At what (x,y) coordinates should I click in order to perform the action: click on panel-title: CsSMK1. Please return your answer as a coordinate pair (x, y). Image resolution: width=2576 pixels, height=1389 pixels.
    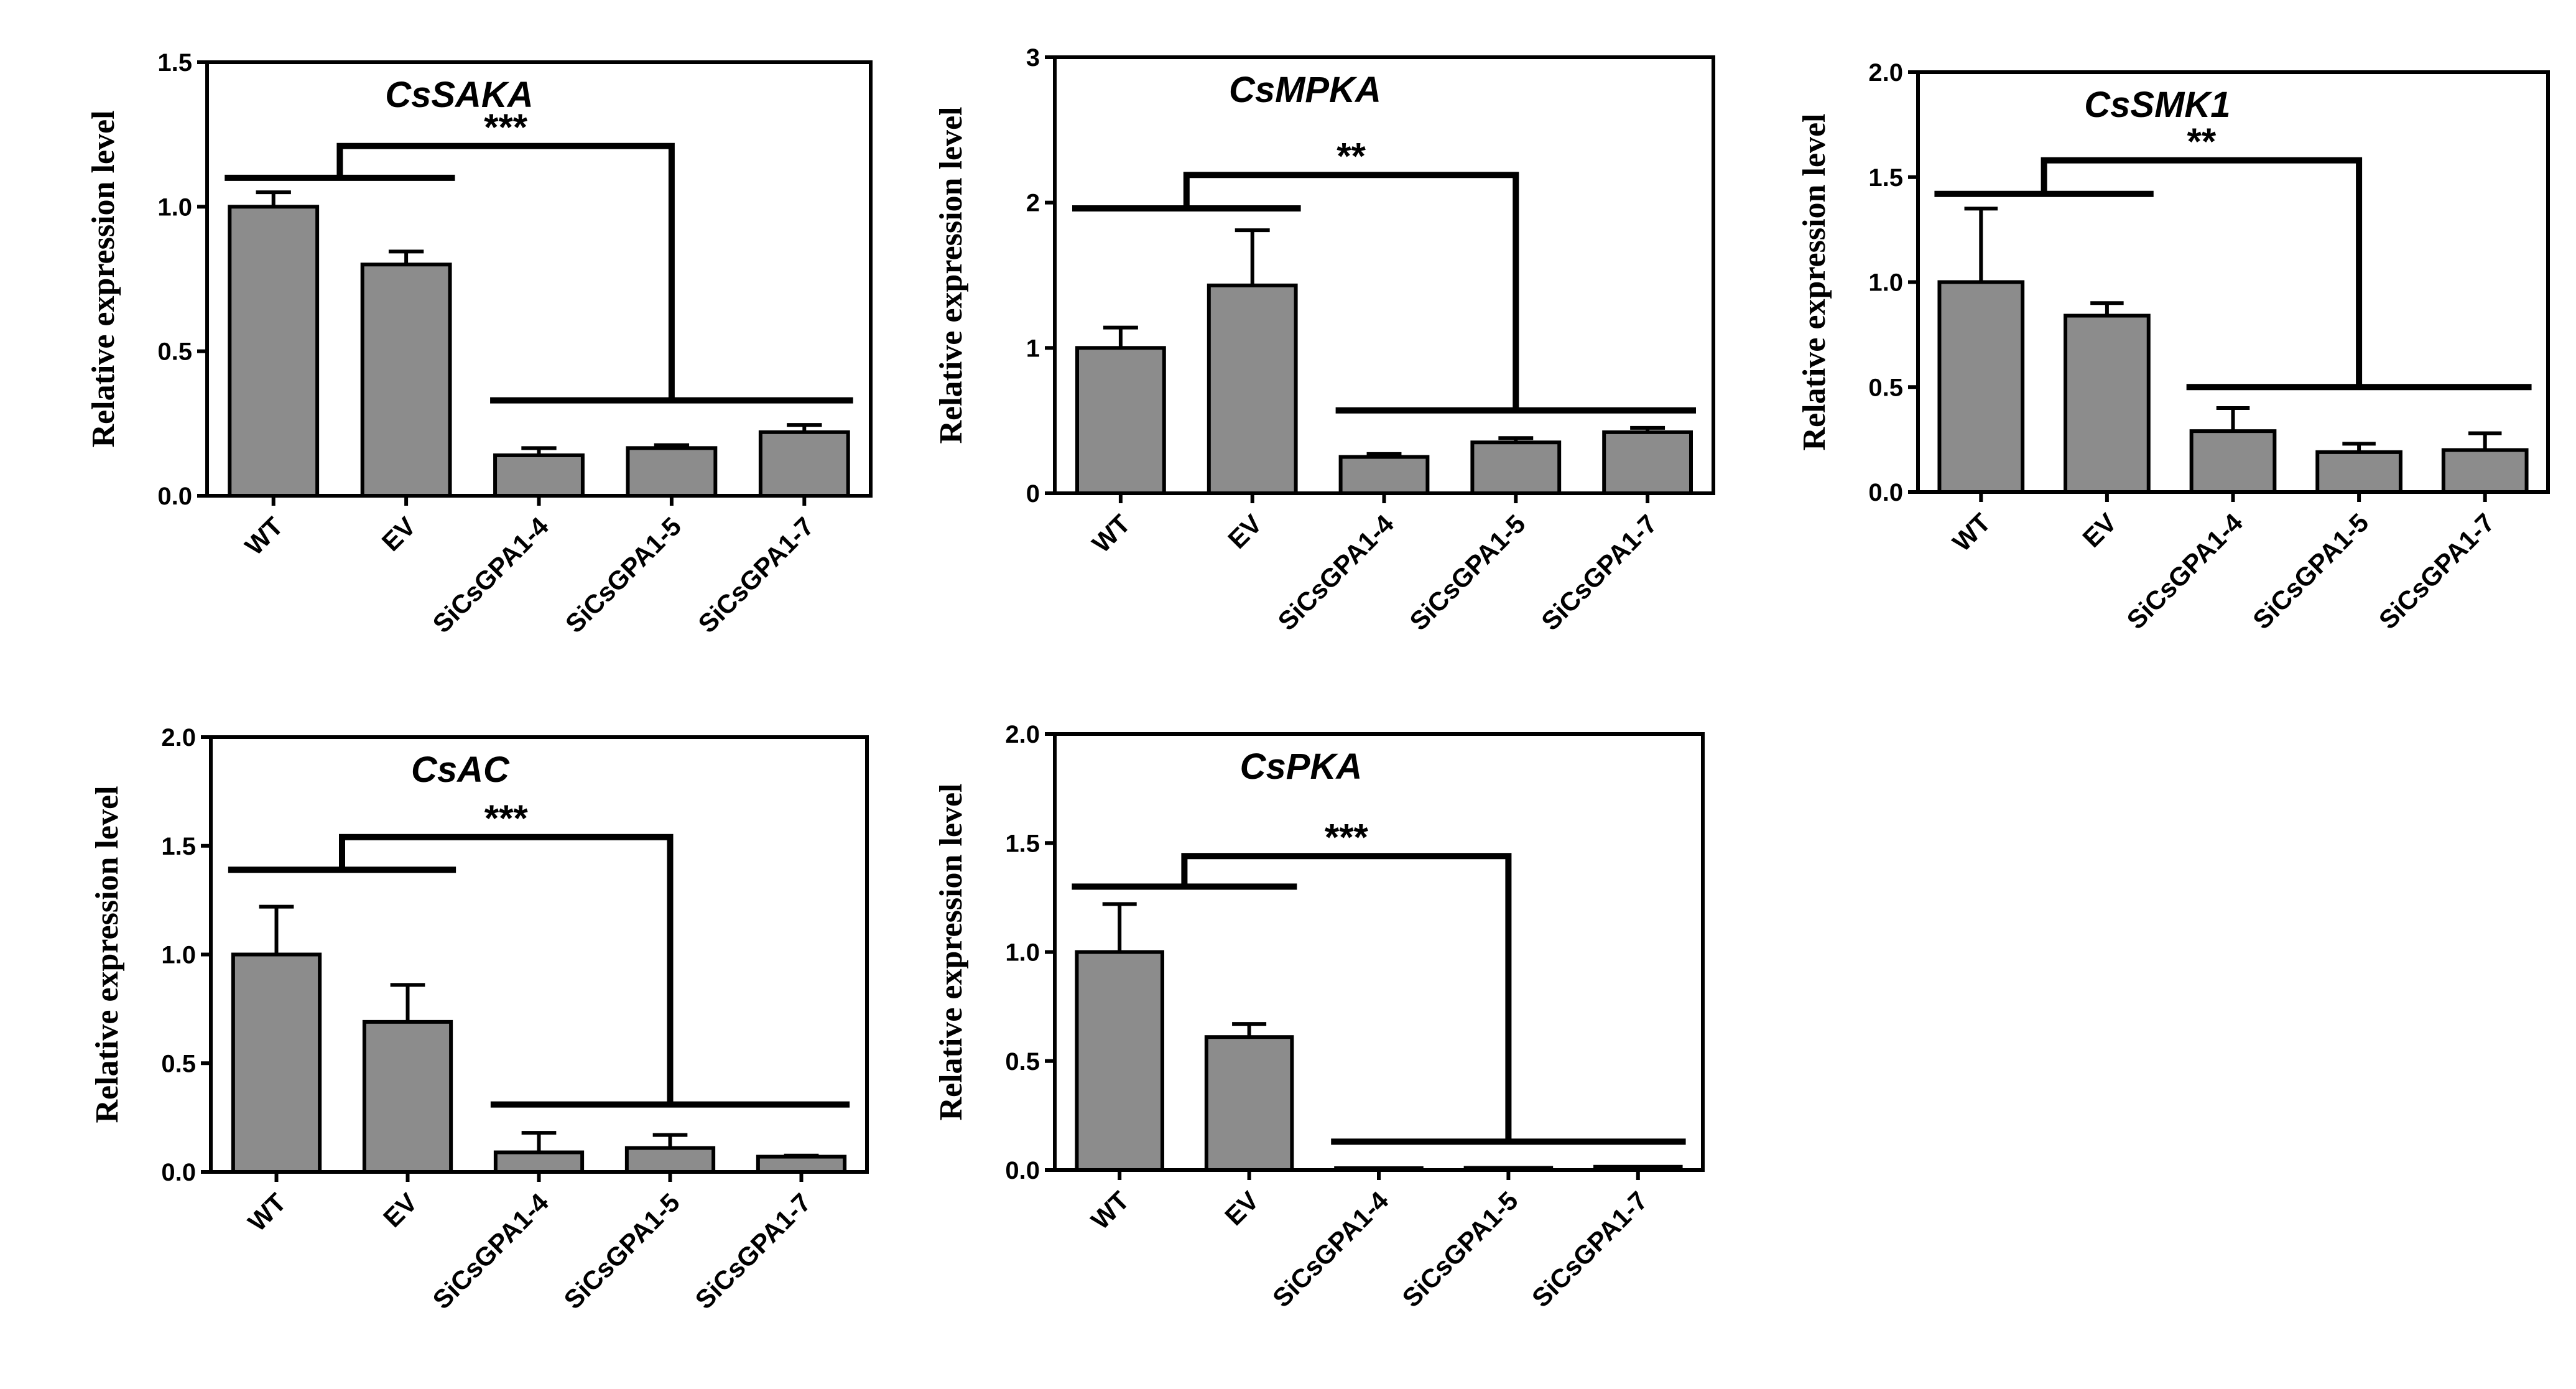
    Looking at the image, I should click on (2157, 105).